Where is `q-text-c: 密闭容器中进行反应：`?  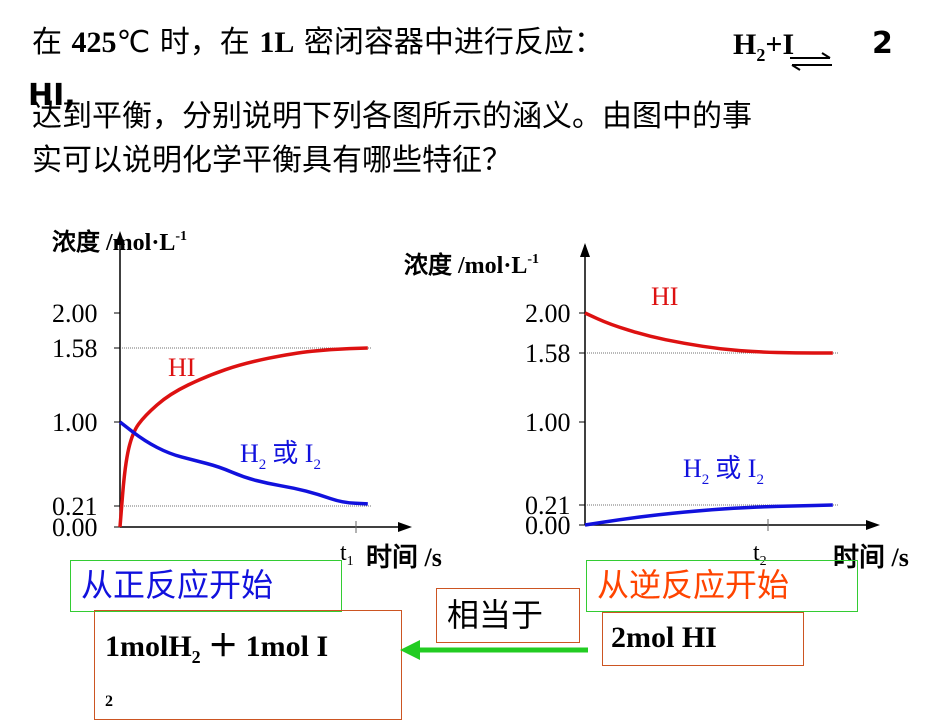
q-text-c: 密闭容器中进行反应： is located at coordinates (453, 42).